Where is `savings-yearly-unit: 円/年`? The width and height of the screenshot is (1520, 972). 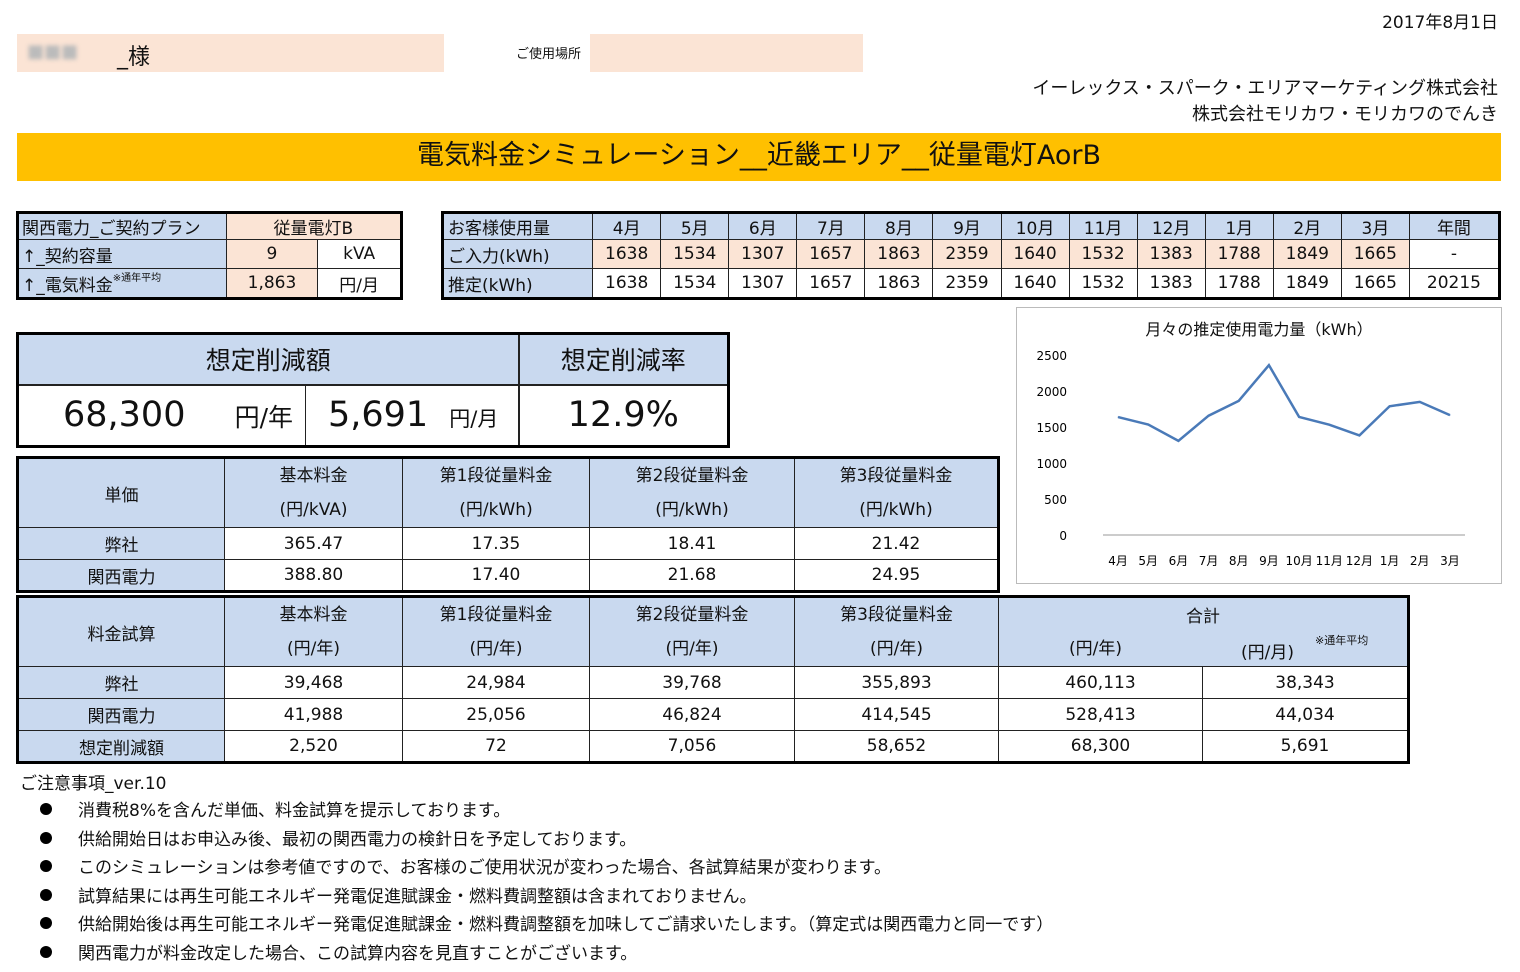
savings-yearly-unit: 円/年 is located at coordinates (263, 418).